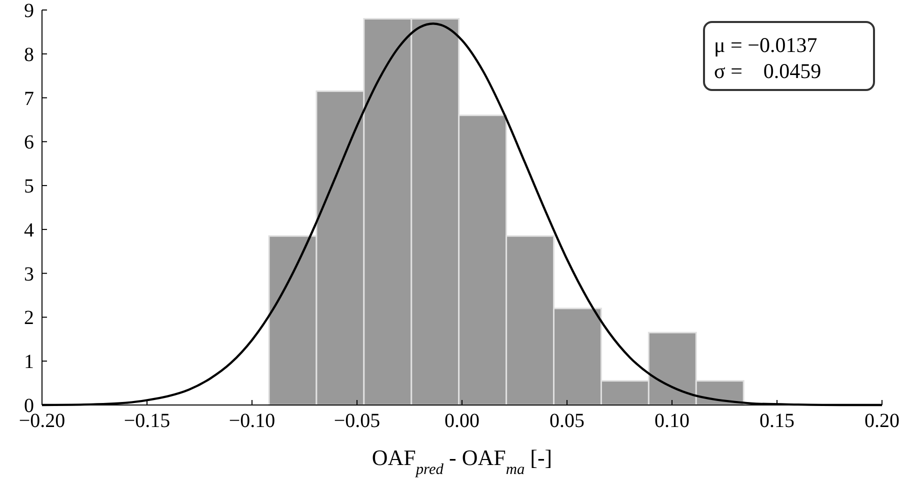 The width and height of the screenshot is (910, 479). What do you see at coordinates (462, 461) in the screenshot?
I see `x-axis-title: OAF$_{pred}$ - OAF$_{ma}$ [-]` at bounding box center [462, 461].